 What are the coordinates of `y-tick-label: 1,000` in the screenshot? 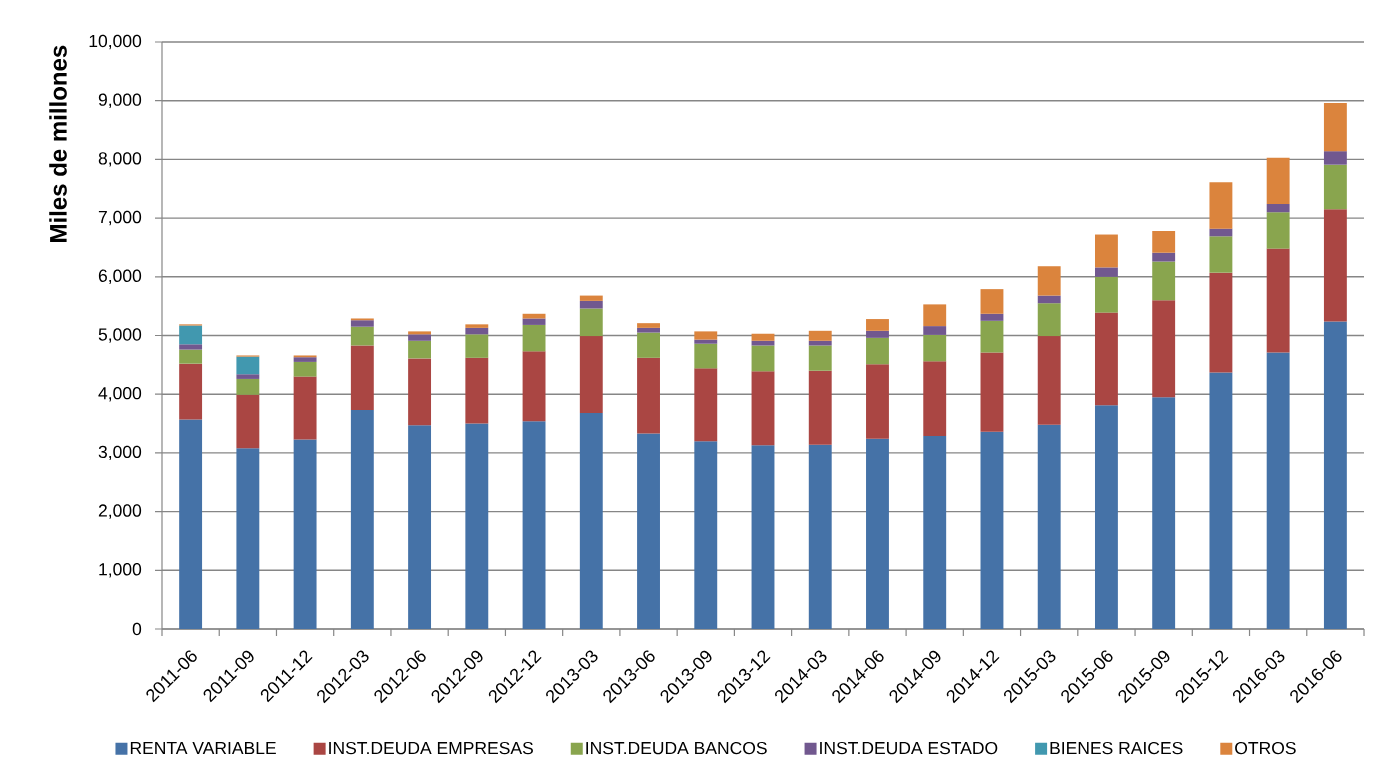 It's located at (120, 570).